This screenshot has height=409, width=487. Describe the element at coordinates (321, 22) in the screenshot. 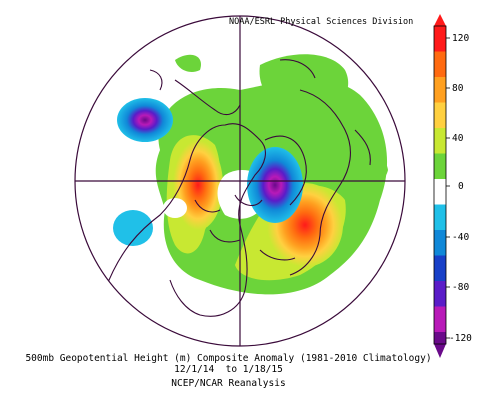

I see `credit-label: NOAA/ESRL Physical Sciences Division` at that location.